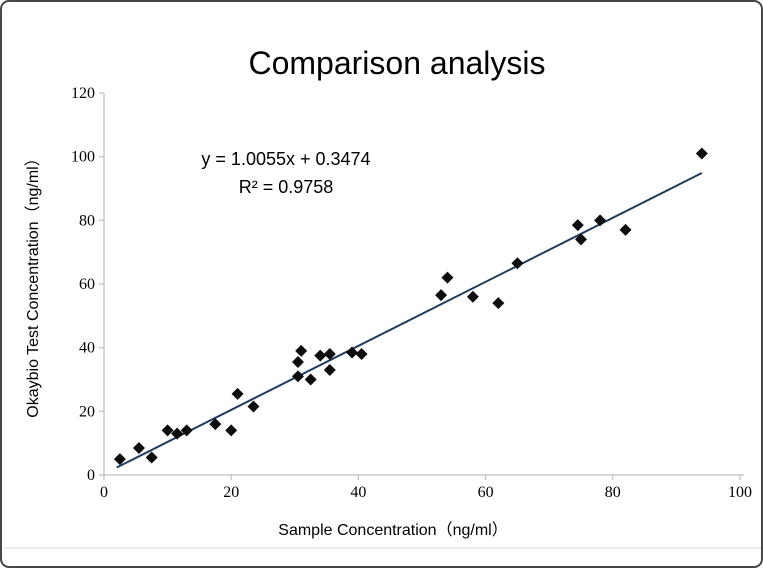 This screenshot has width=763, height=568. Describe the element at coordinates (392, 530) in the screenshot. I see `x-axis-title: Sample Concentration（ng/ml）` at that location.